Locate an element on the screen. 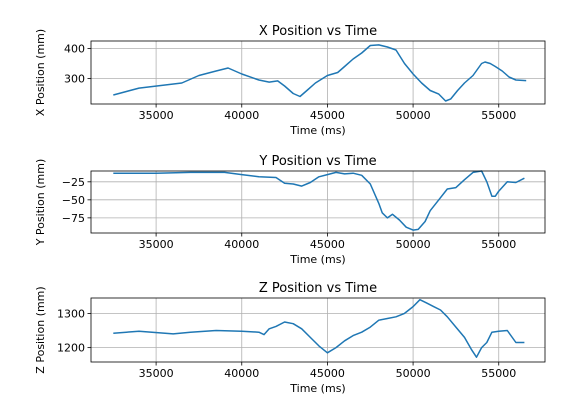 This screenshot has width=588, height=410. z-y-tick-label-1: 1300 is located at coordinates (71, 313).